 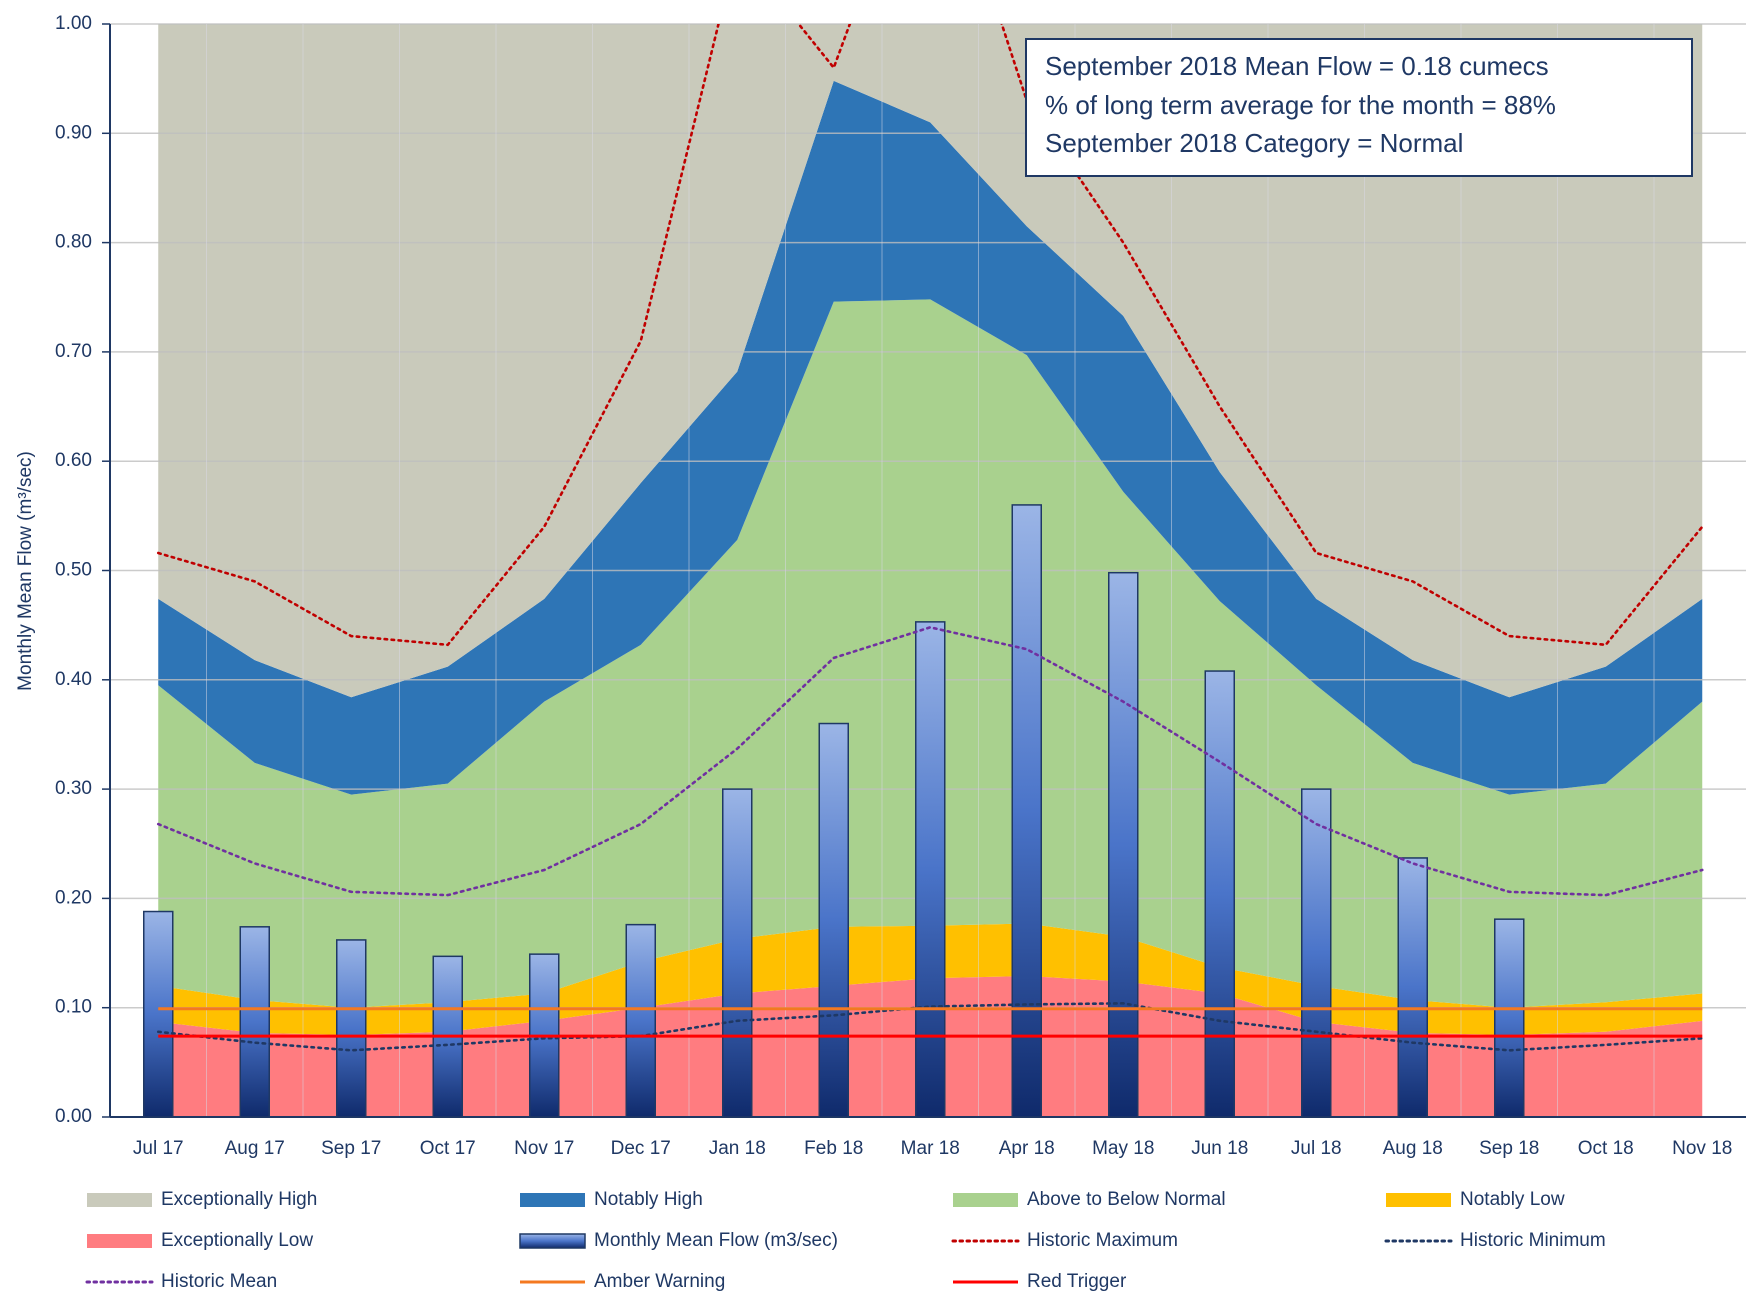 I want to click on y-tick-label: 0.10, so click(x=73, y=1007).